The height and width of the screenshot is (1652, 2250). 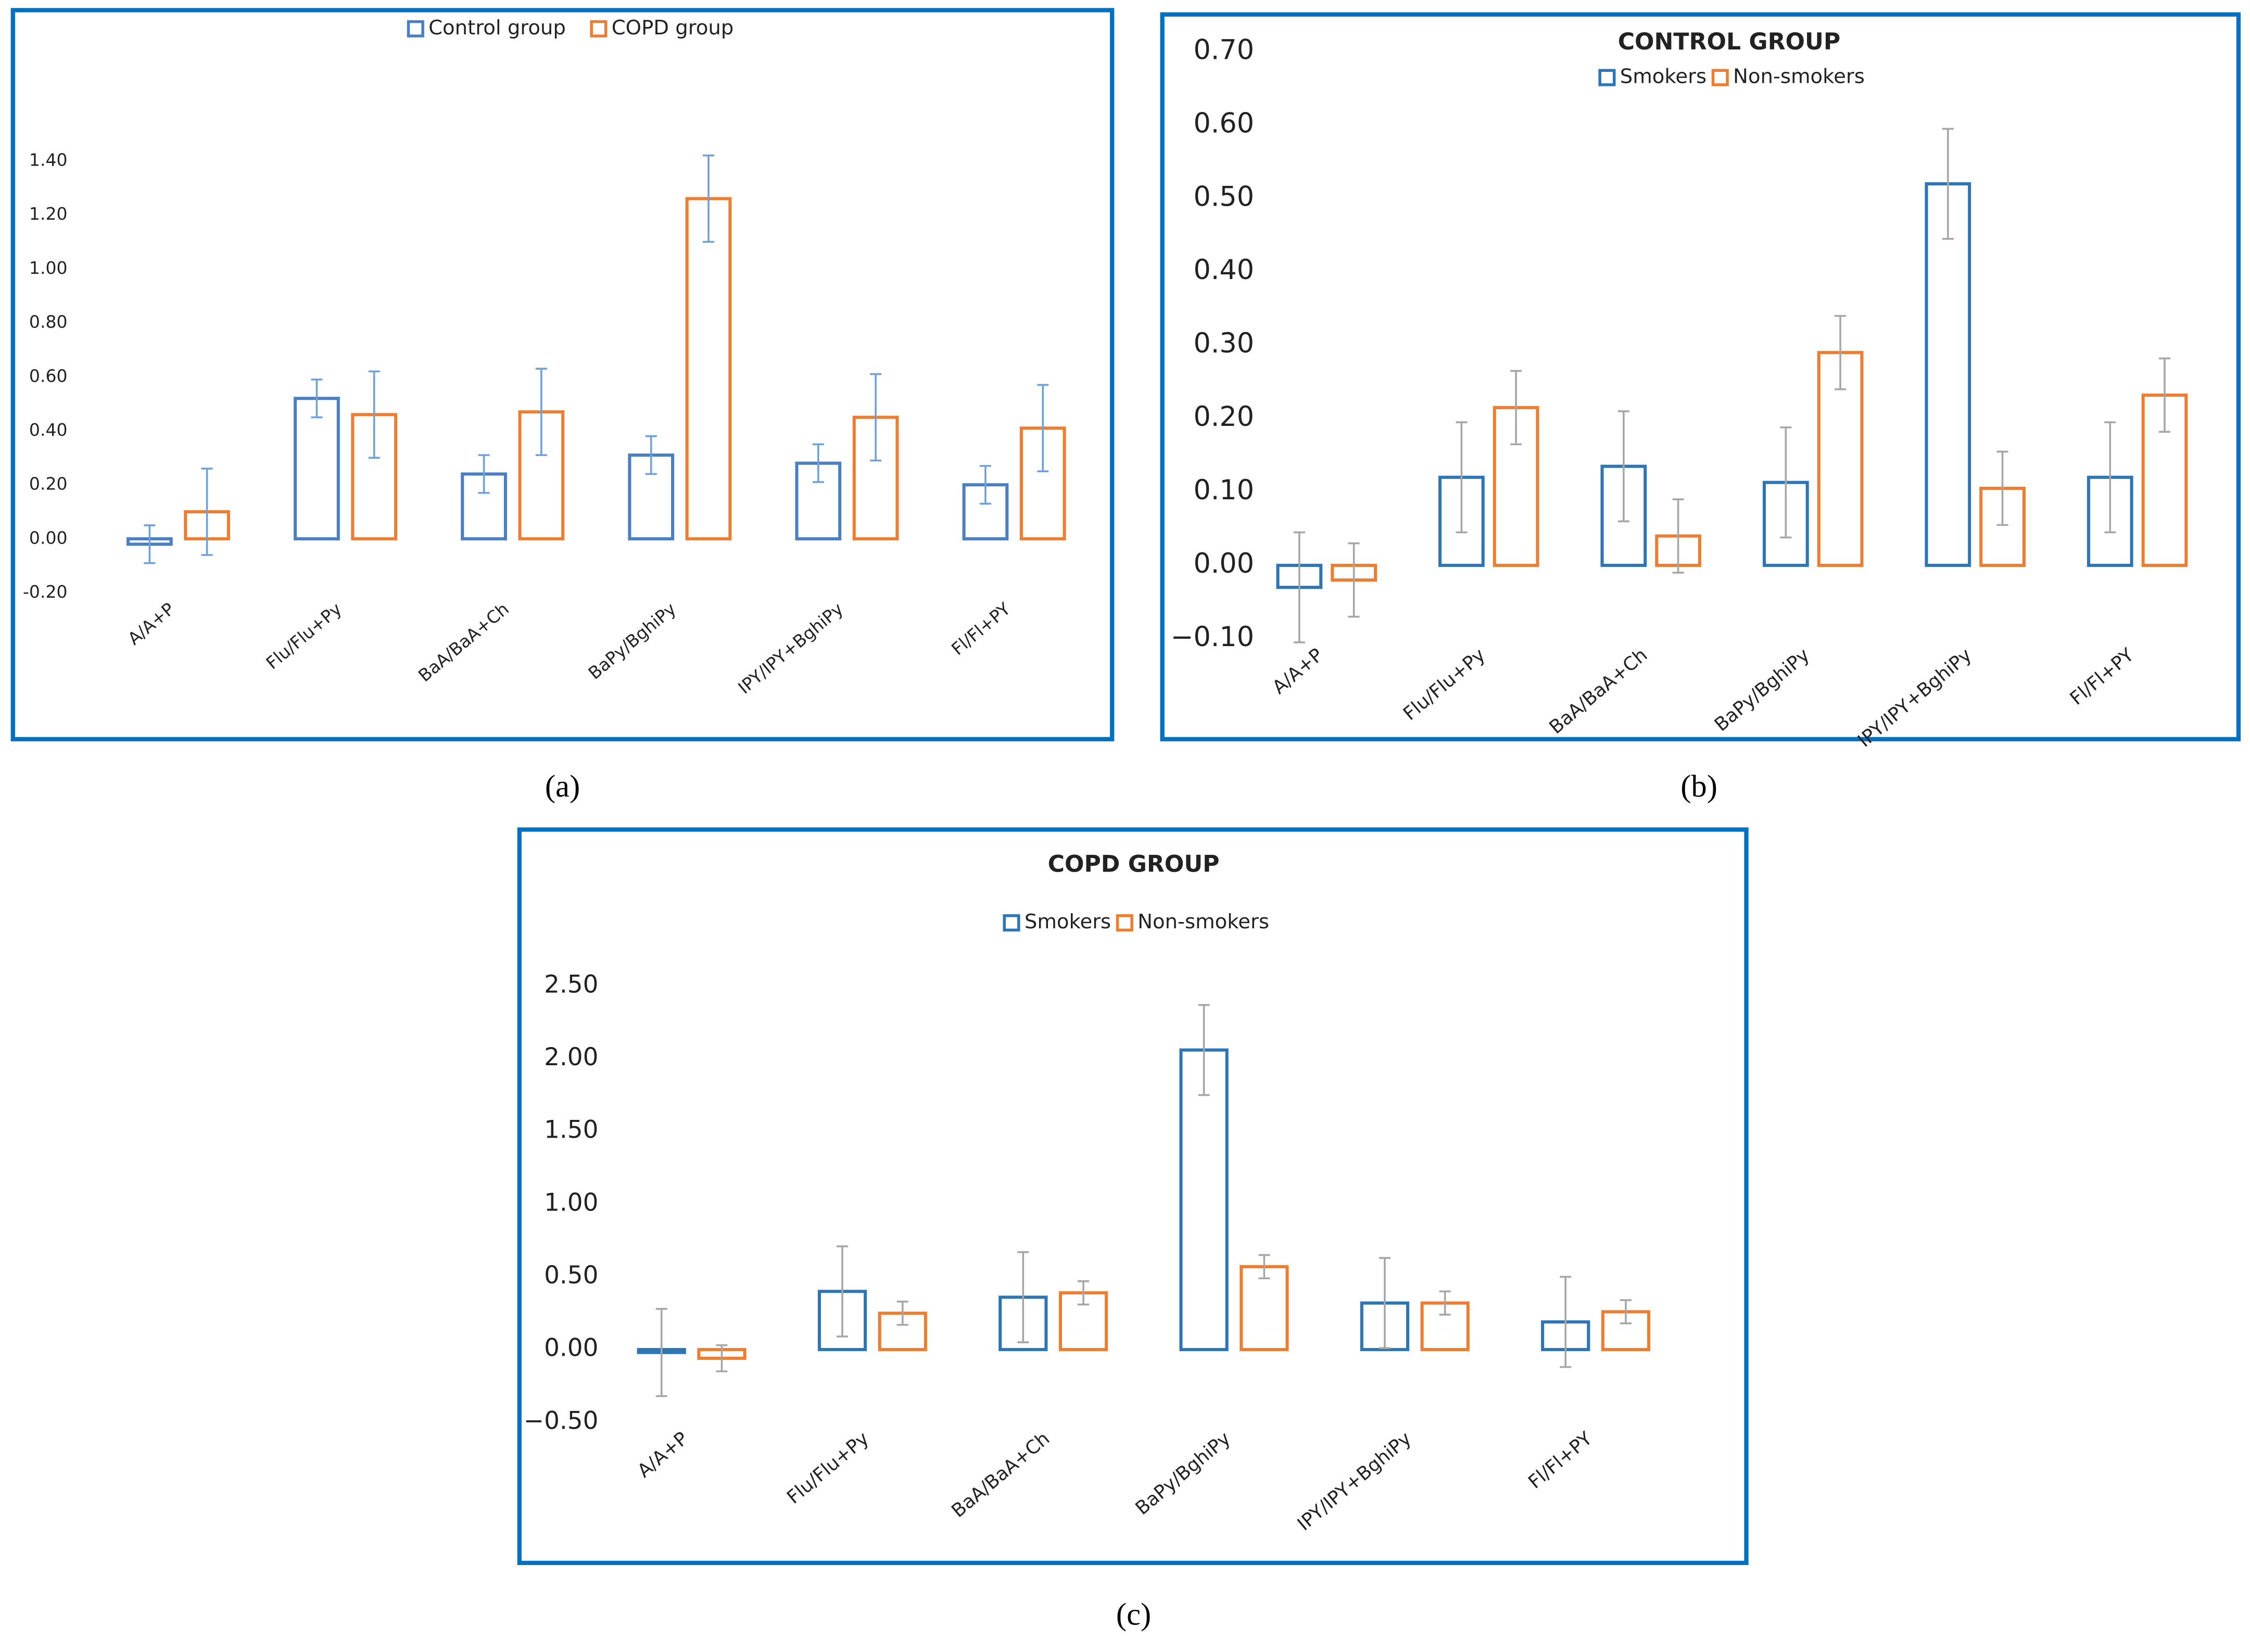 I want to click on y-tick-label: 1.20, so click(x=48, y=214).